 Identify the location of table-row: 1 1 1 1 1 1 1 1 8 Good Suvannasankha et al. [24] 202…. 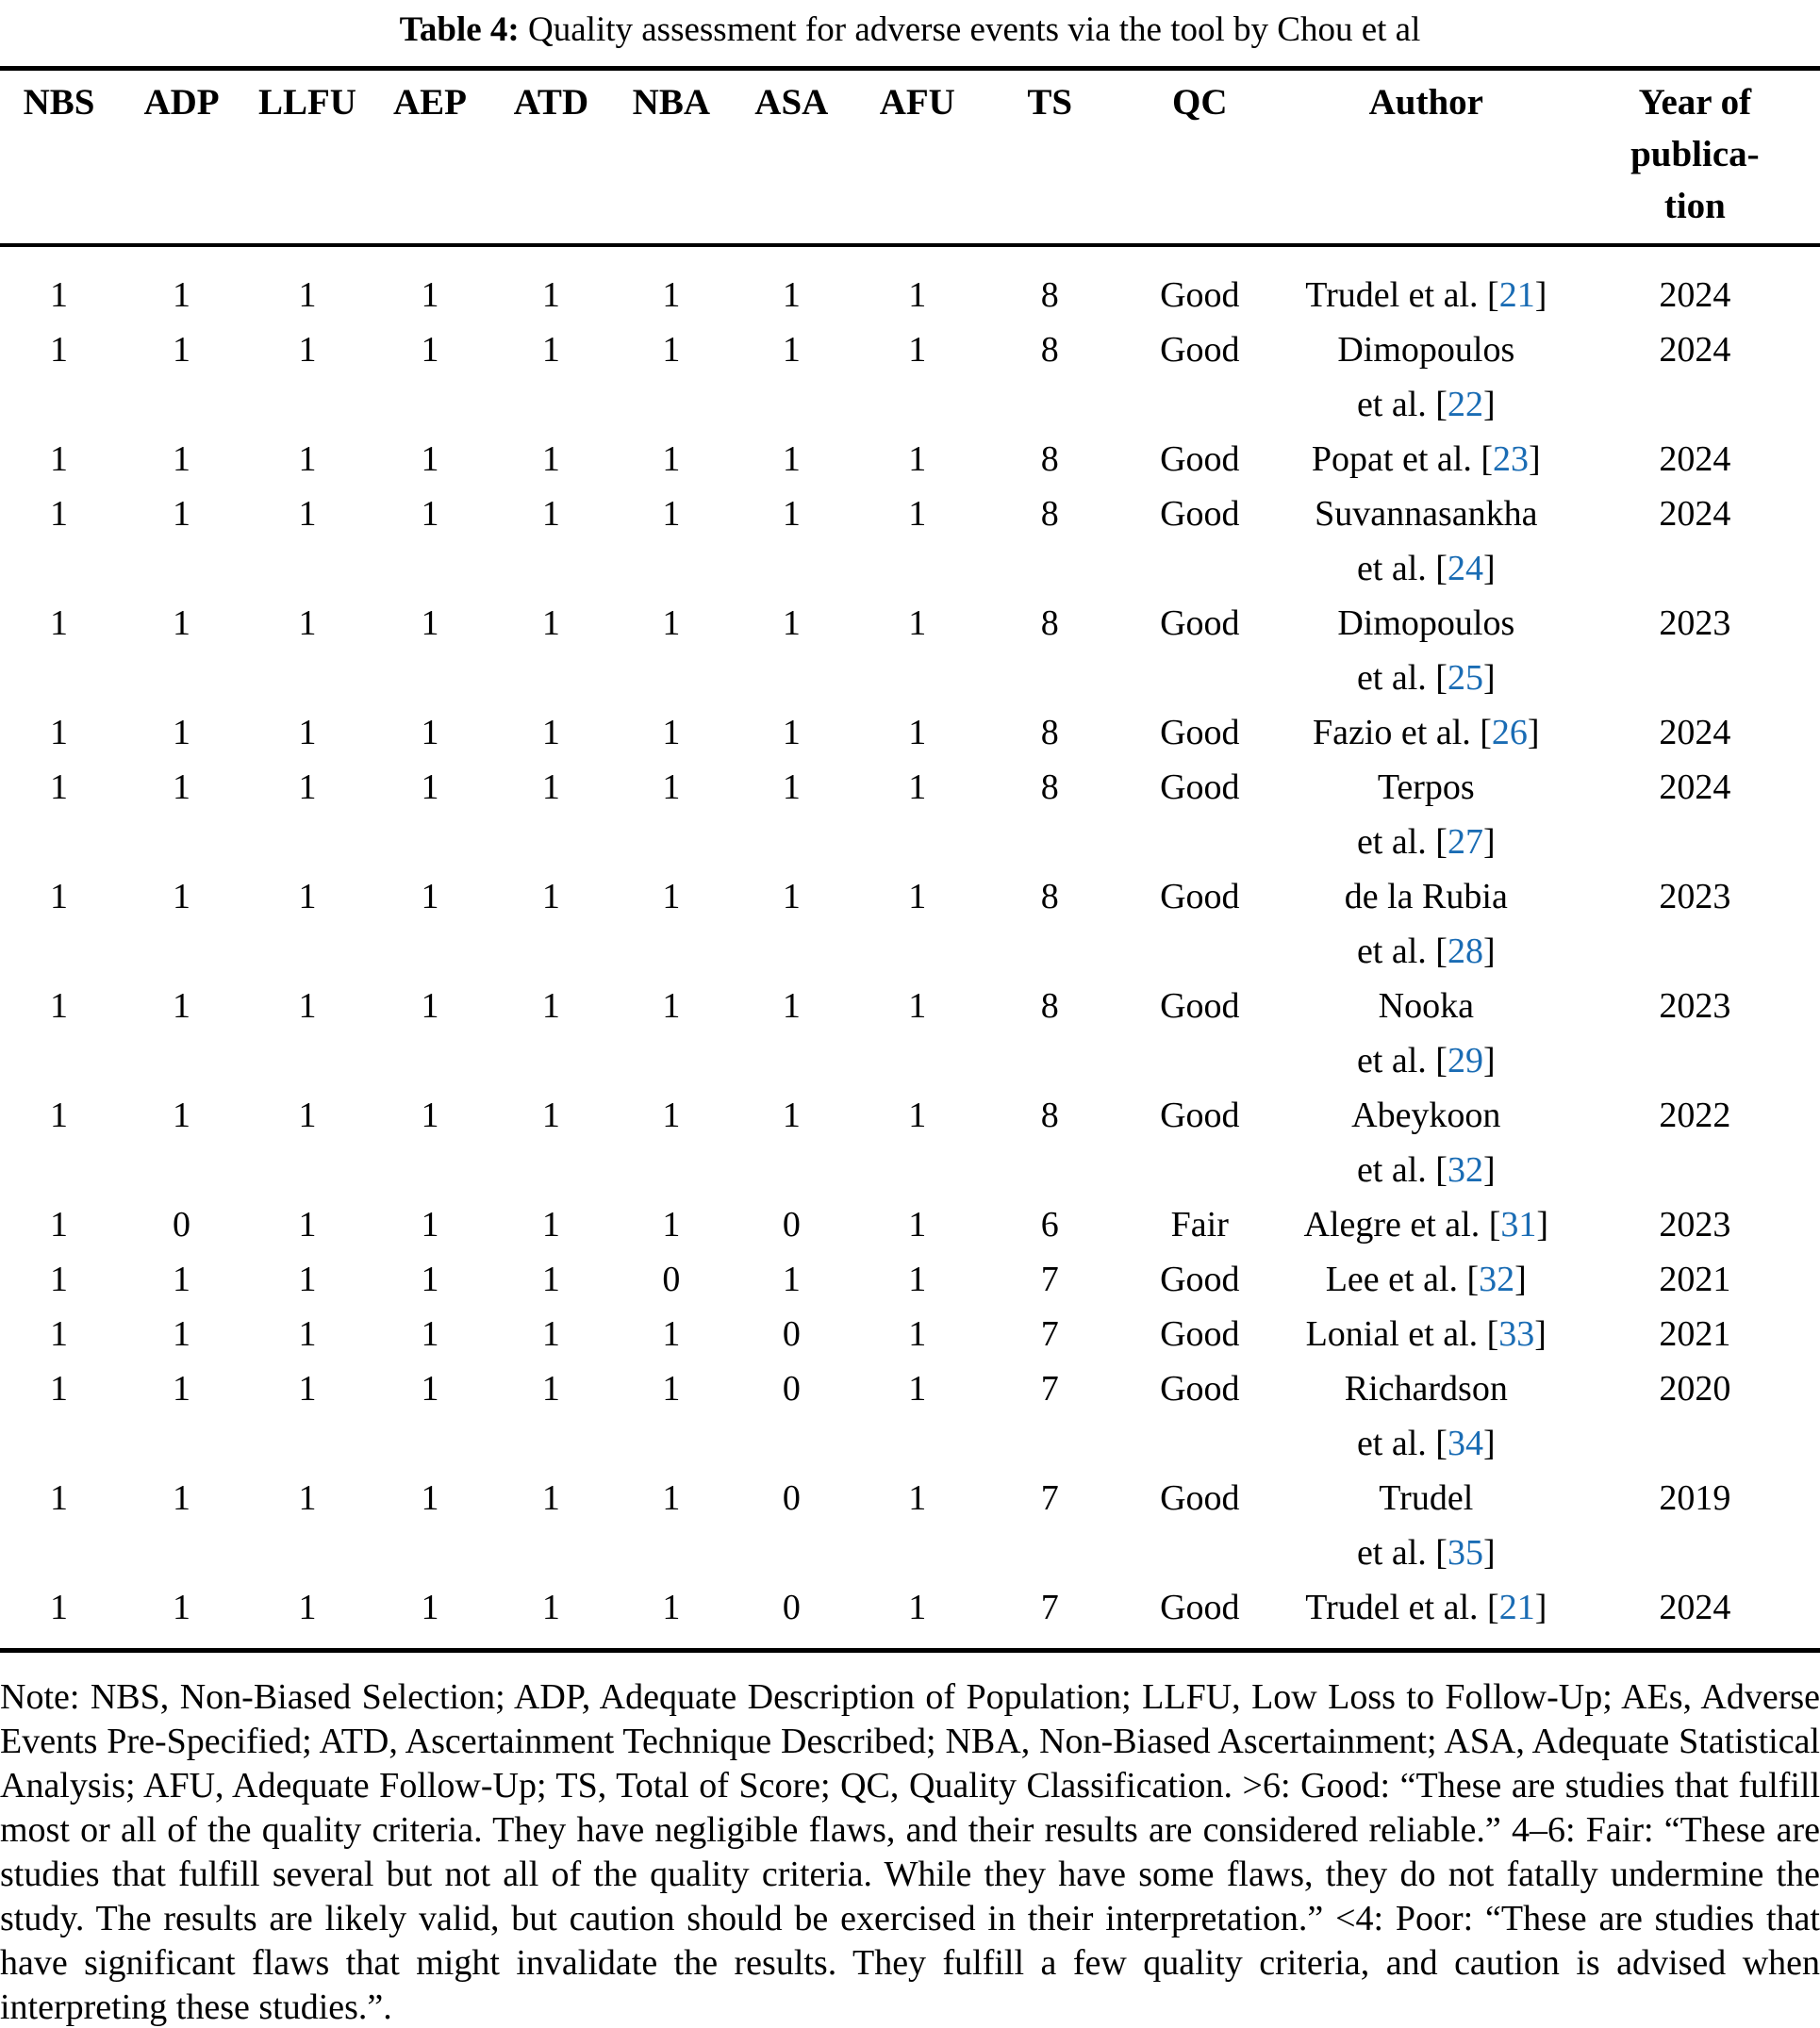
(910, 541).